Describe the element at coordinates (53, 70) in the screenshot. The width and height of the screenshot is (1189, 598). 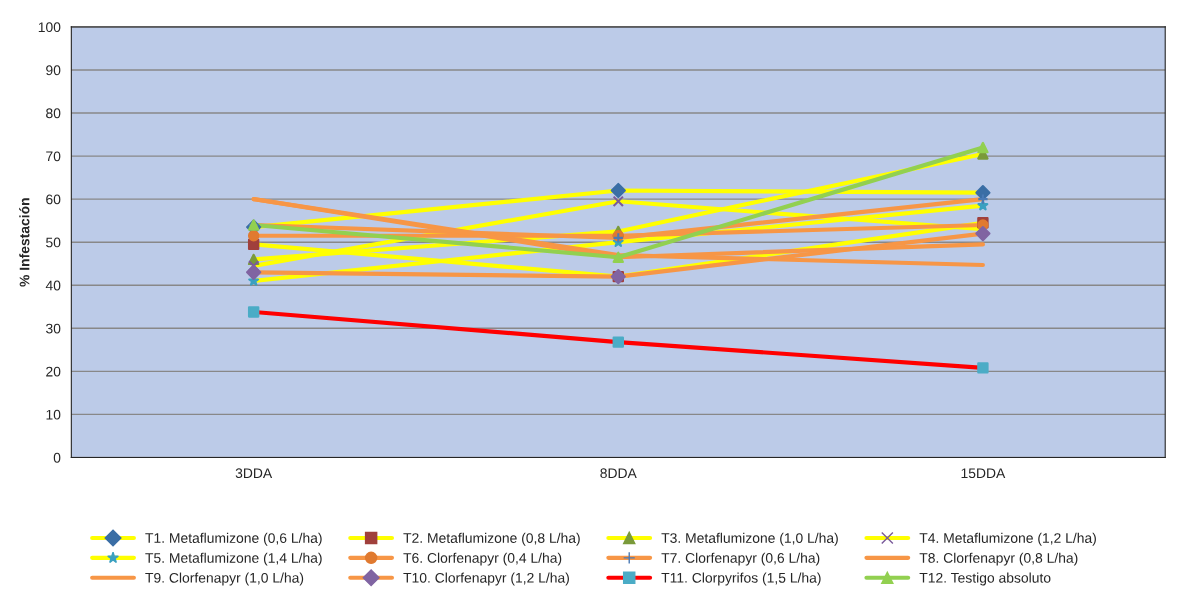
I see `y-tick-label: 90` at that location.